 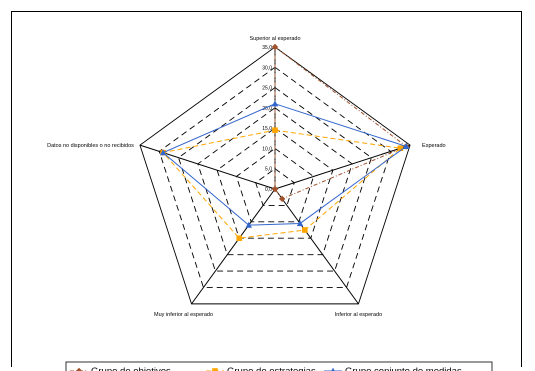 I want to click on axis-label: Esperado, so click(x=434, y=146).